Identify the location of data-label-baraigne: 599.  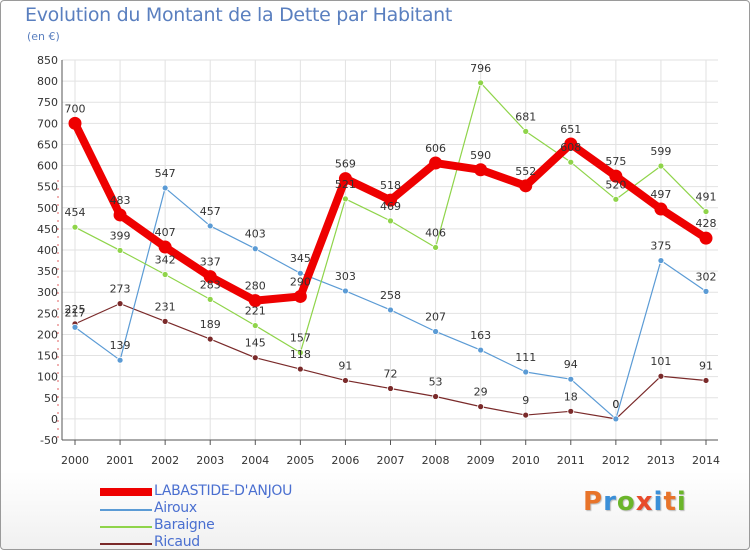
(660, 151).